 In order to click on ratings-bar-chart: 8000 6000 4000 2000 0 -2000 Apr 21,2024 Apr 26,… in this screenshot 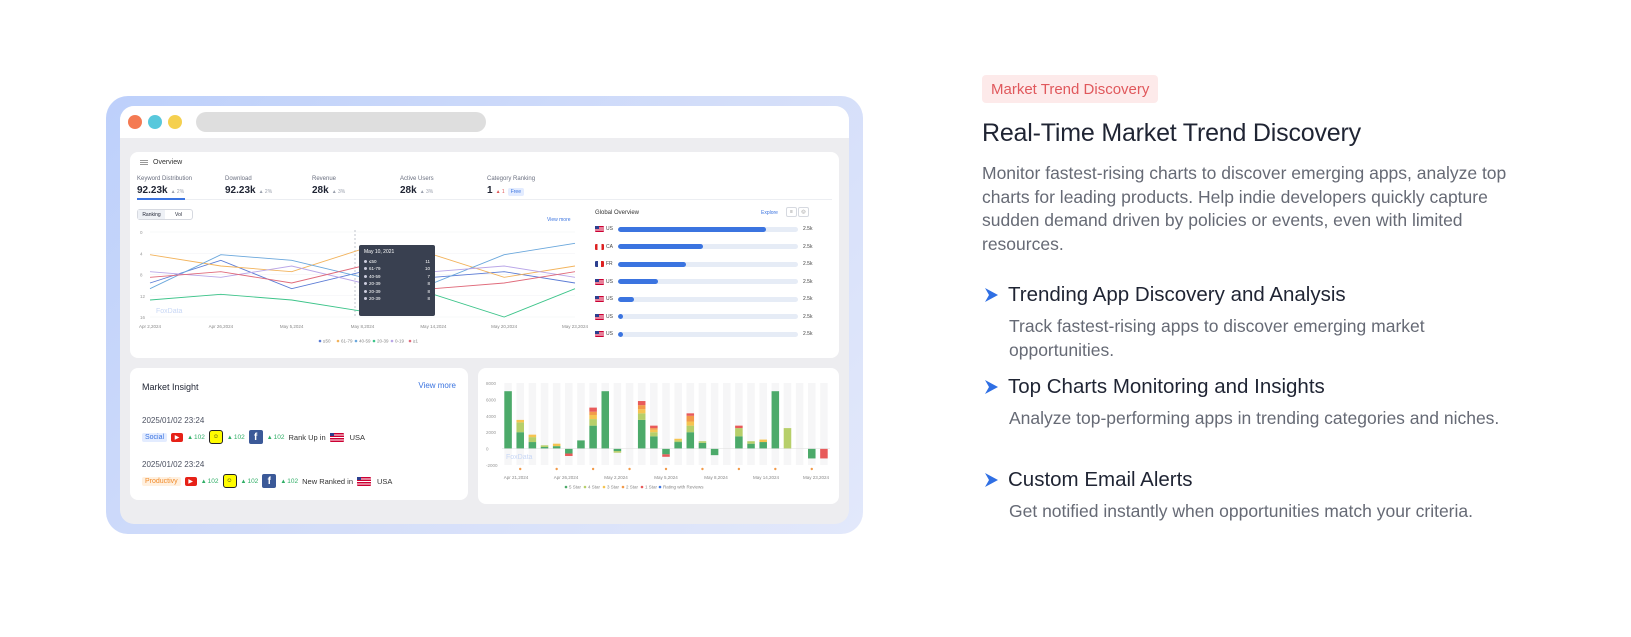, I will do `click(658, 435)`.